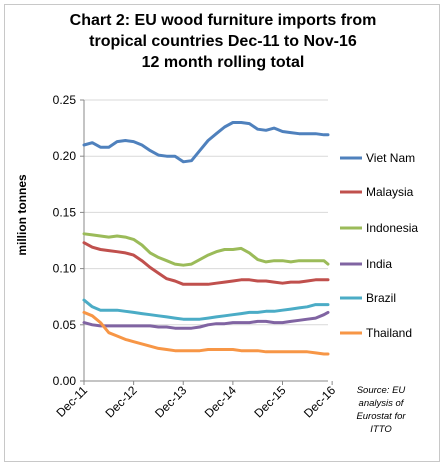  What do you see at coordinates (206, 249) in the screenshot?
I see `series-line-indonesia` at bounding box center [206, 249].